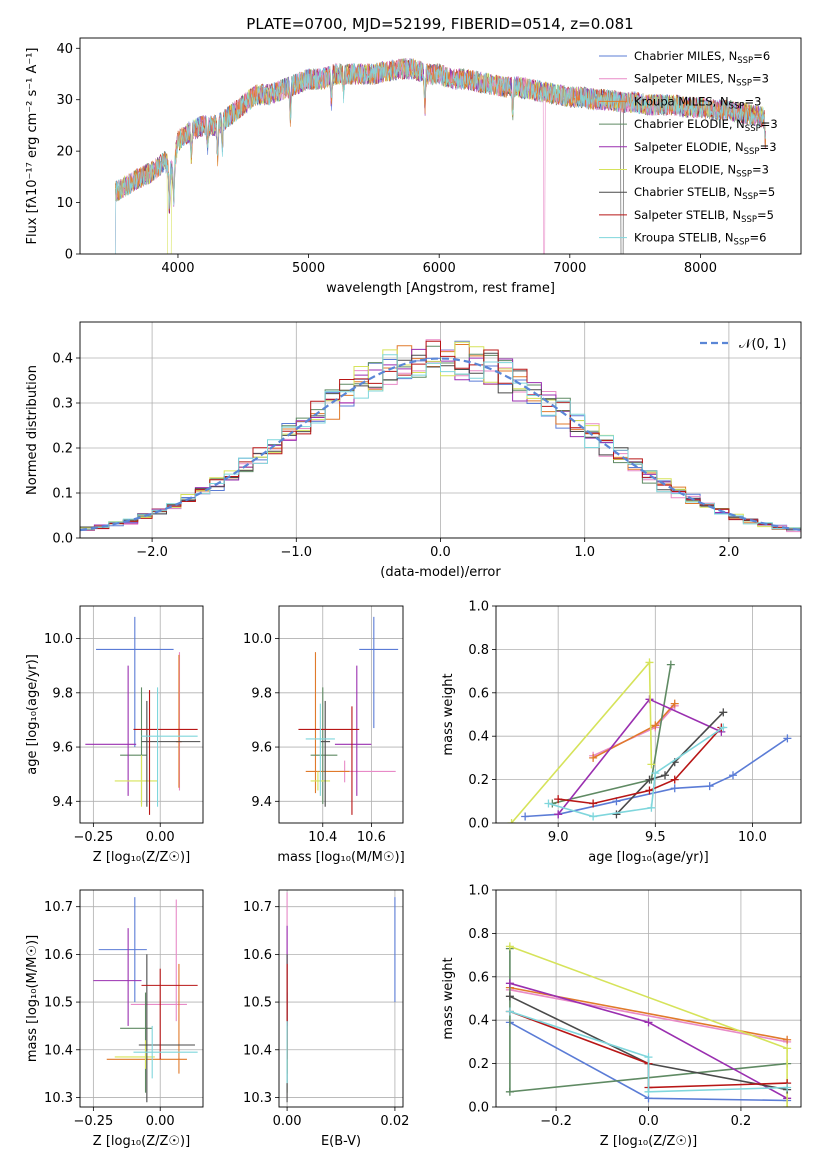 The height and width of the screenshot is (1170, 819). What do you see at coordinates (62, 494) in the screenshot?
I see `y-tick-label: 0.1` at bounding box center [62, 494].